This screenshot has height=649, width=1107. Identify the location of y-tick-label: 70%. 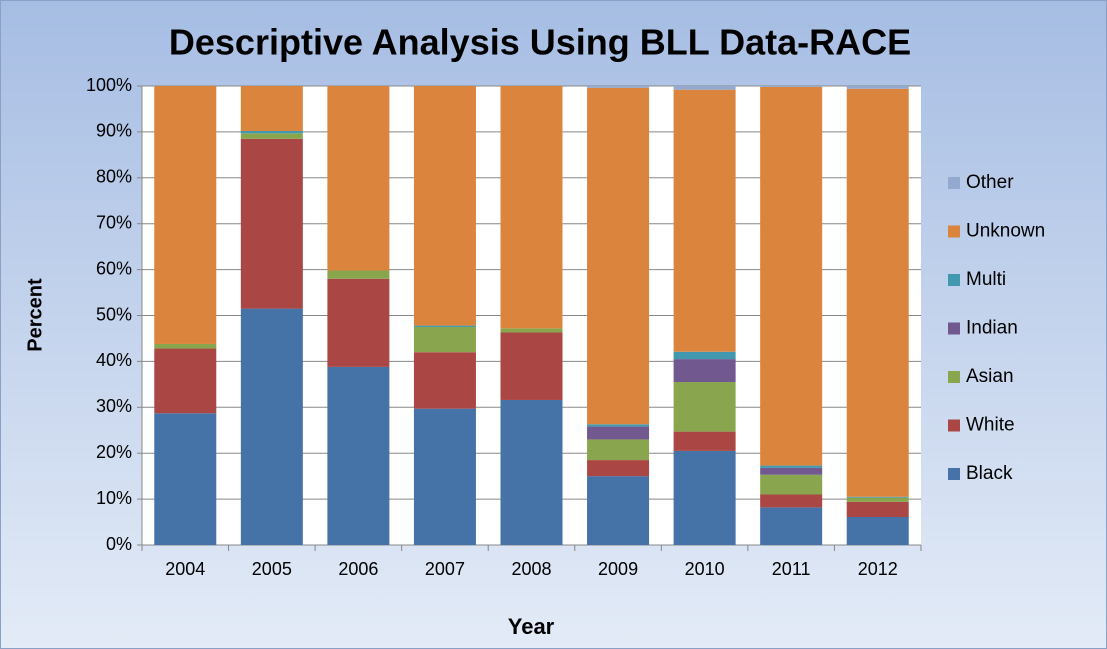
(114, 222).